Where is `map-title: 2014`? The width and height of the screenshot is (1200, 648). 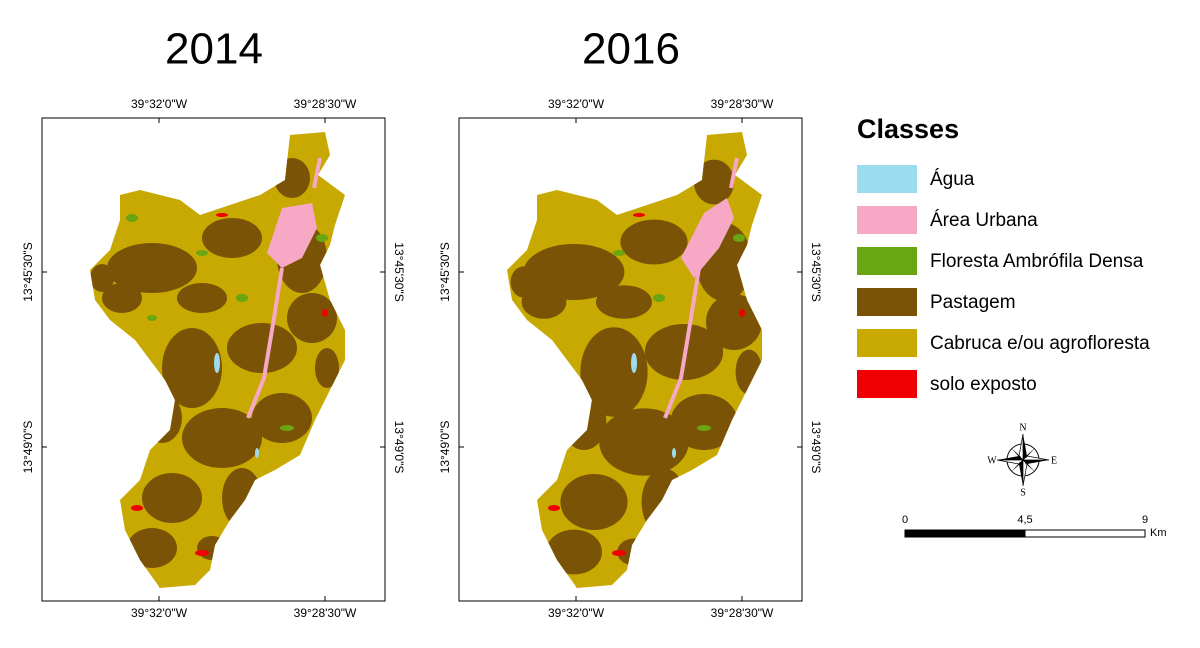 map-title: 2014 is located at coordinates (214, 49).